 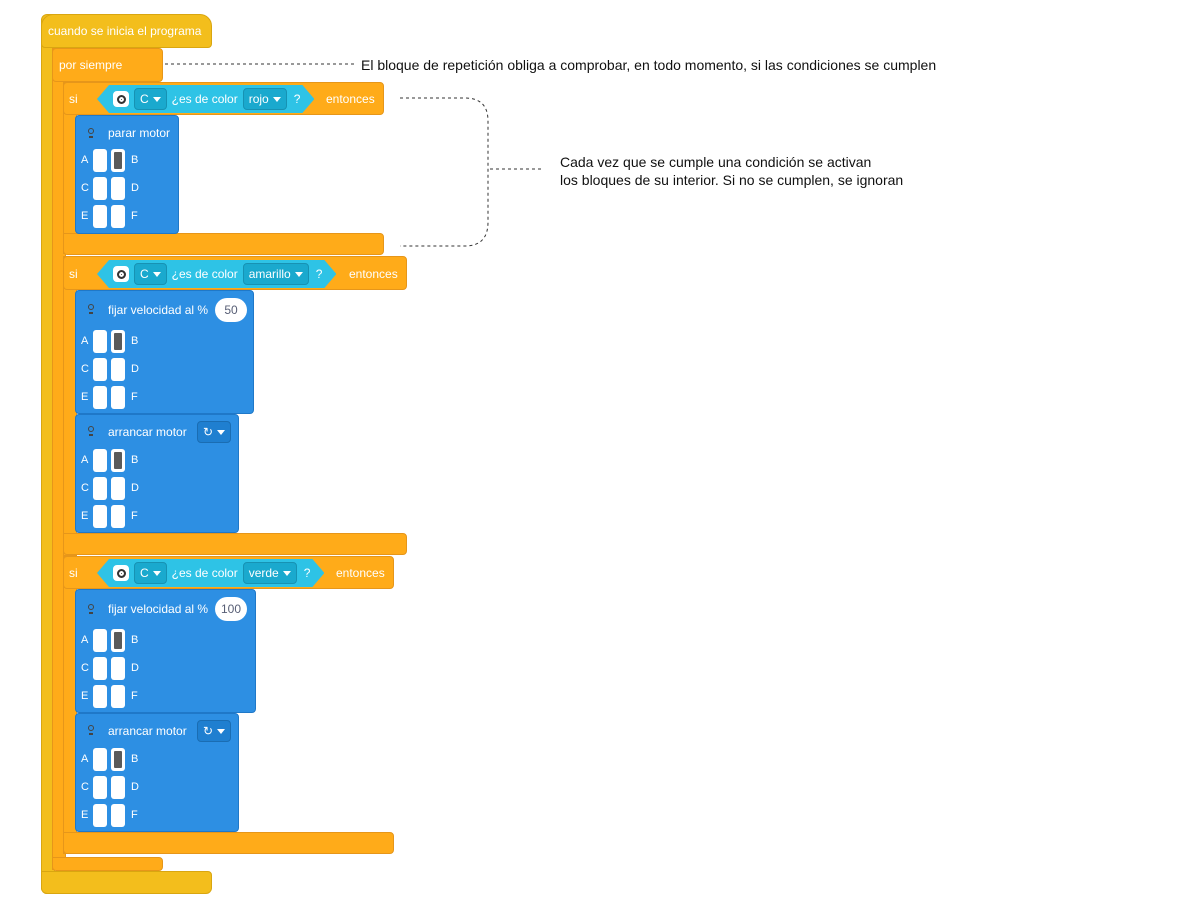 What do you see at coordinates (121, 274) in the screenshot?
I see `color-sensor-icon` at bounding box center [121, 274].